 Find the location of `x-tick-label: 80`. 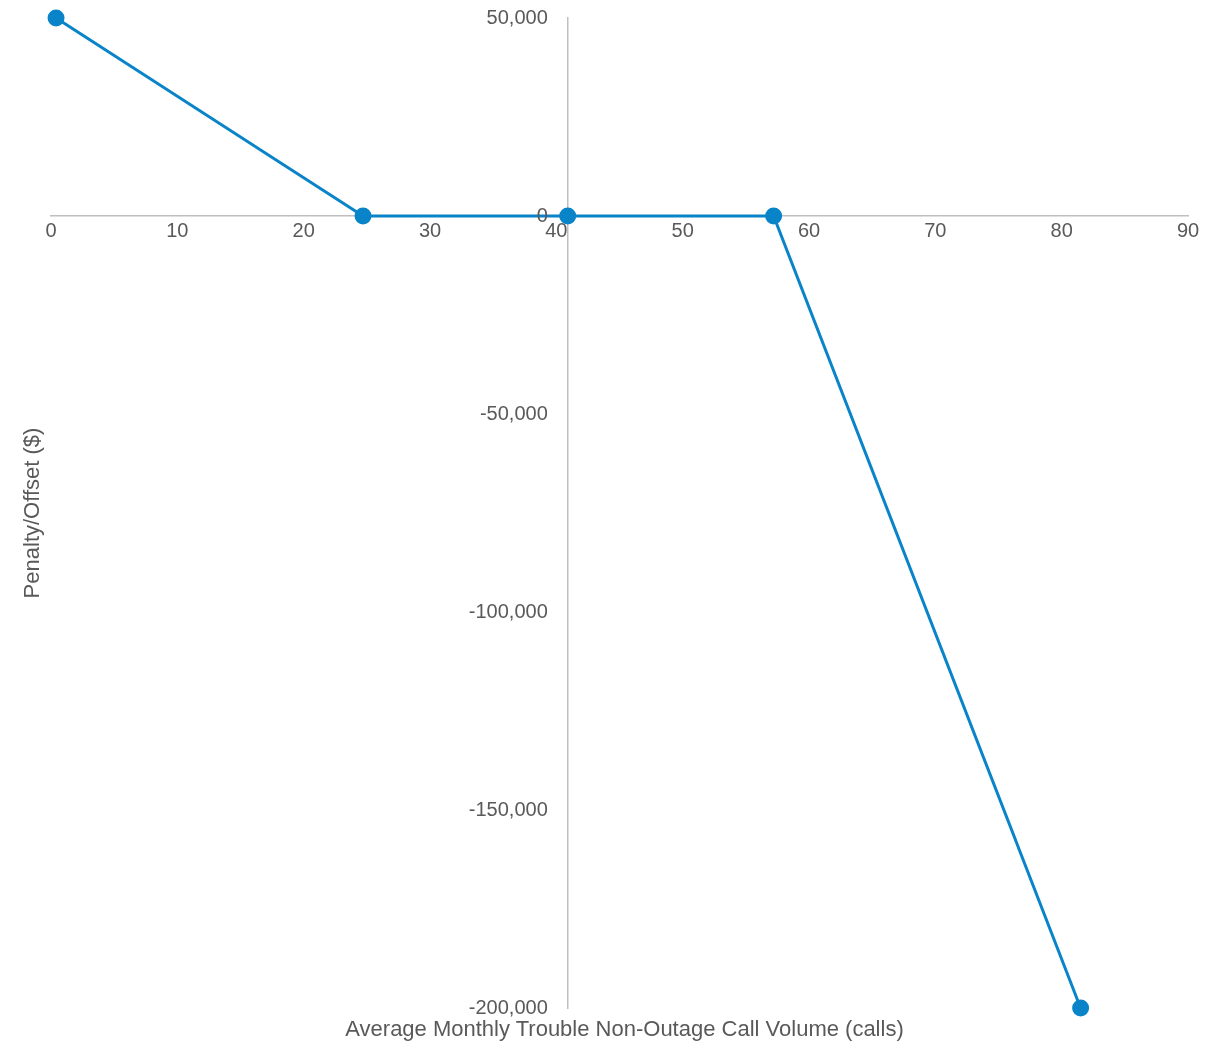

x-tick-label: 80 is located at coordinates (1061, 229).